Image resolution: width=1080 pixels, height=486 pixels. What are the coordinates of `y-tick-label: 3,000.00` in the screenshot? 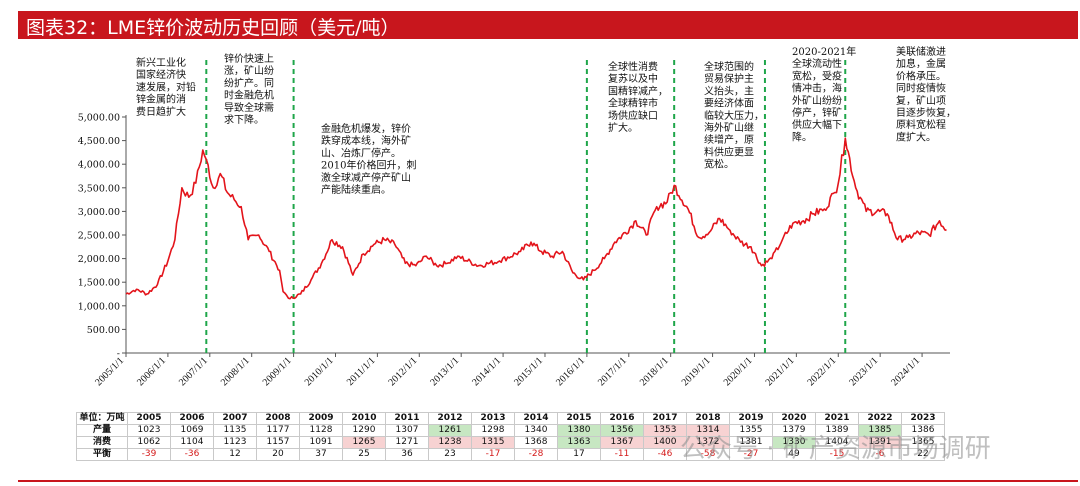 It's located at (99, 212).